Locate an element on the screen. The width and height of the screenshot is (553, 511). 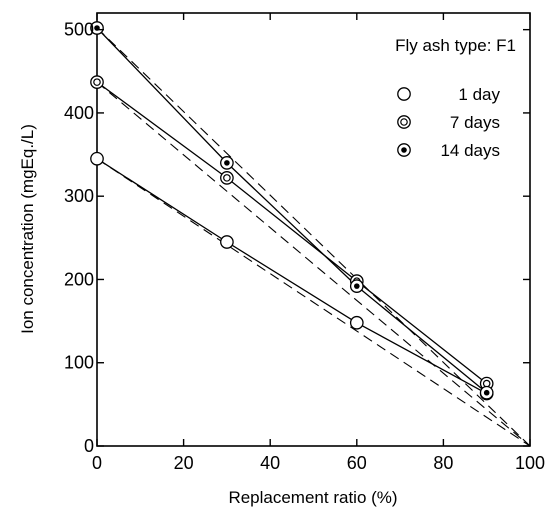
y-tick-label: 100 is located at coordinates (79, 363).